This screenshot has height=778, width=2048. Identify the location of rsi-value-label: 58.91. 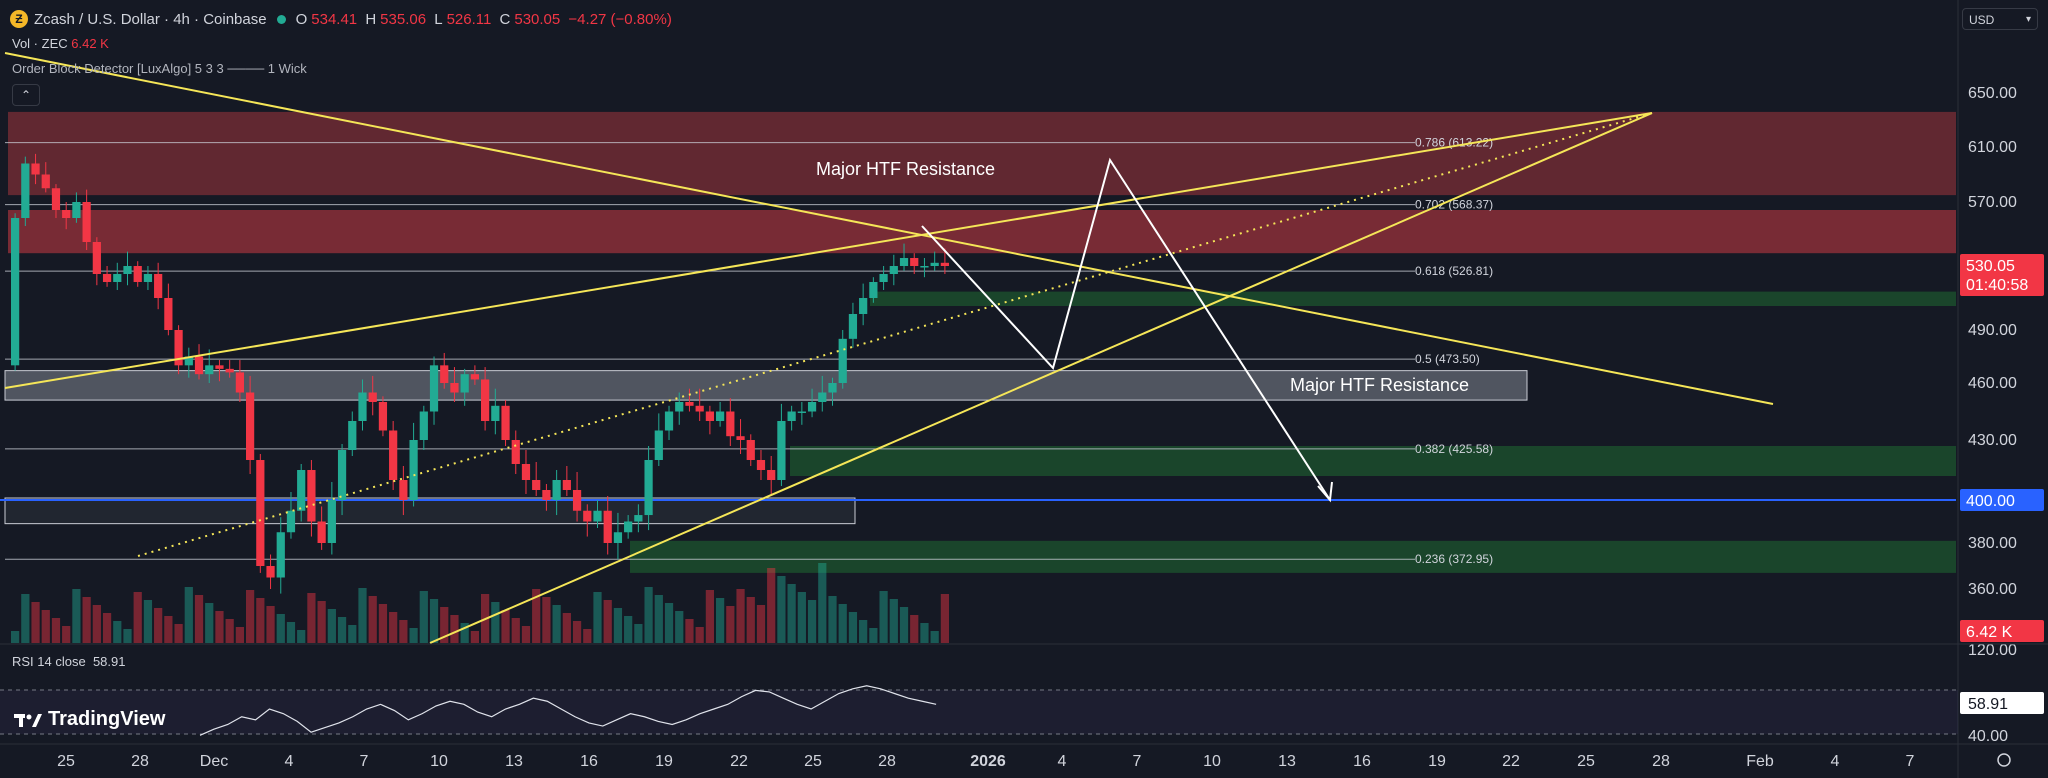
(1988, 704).